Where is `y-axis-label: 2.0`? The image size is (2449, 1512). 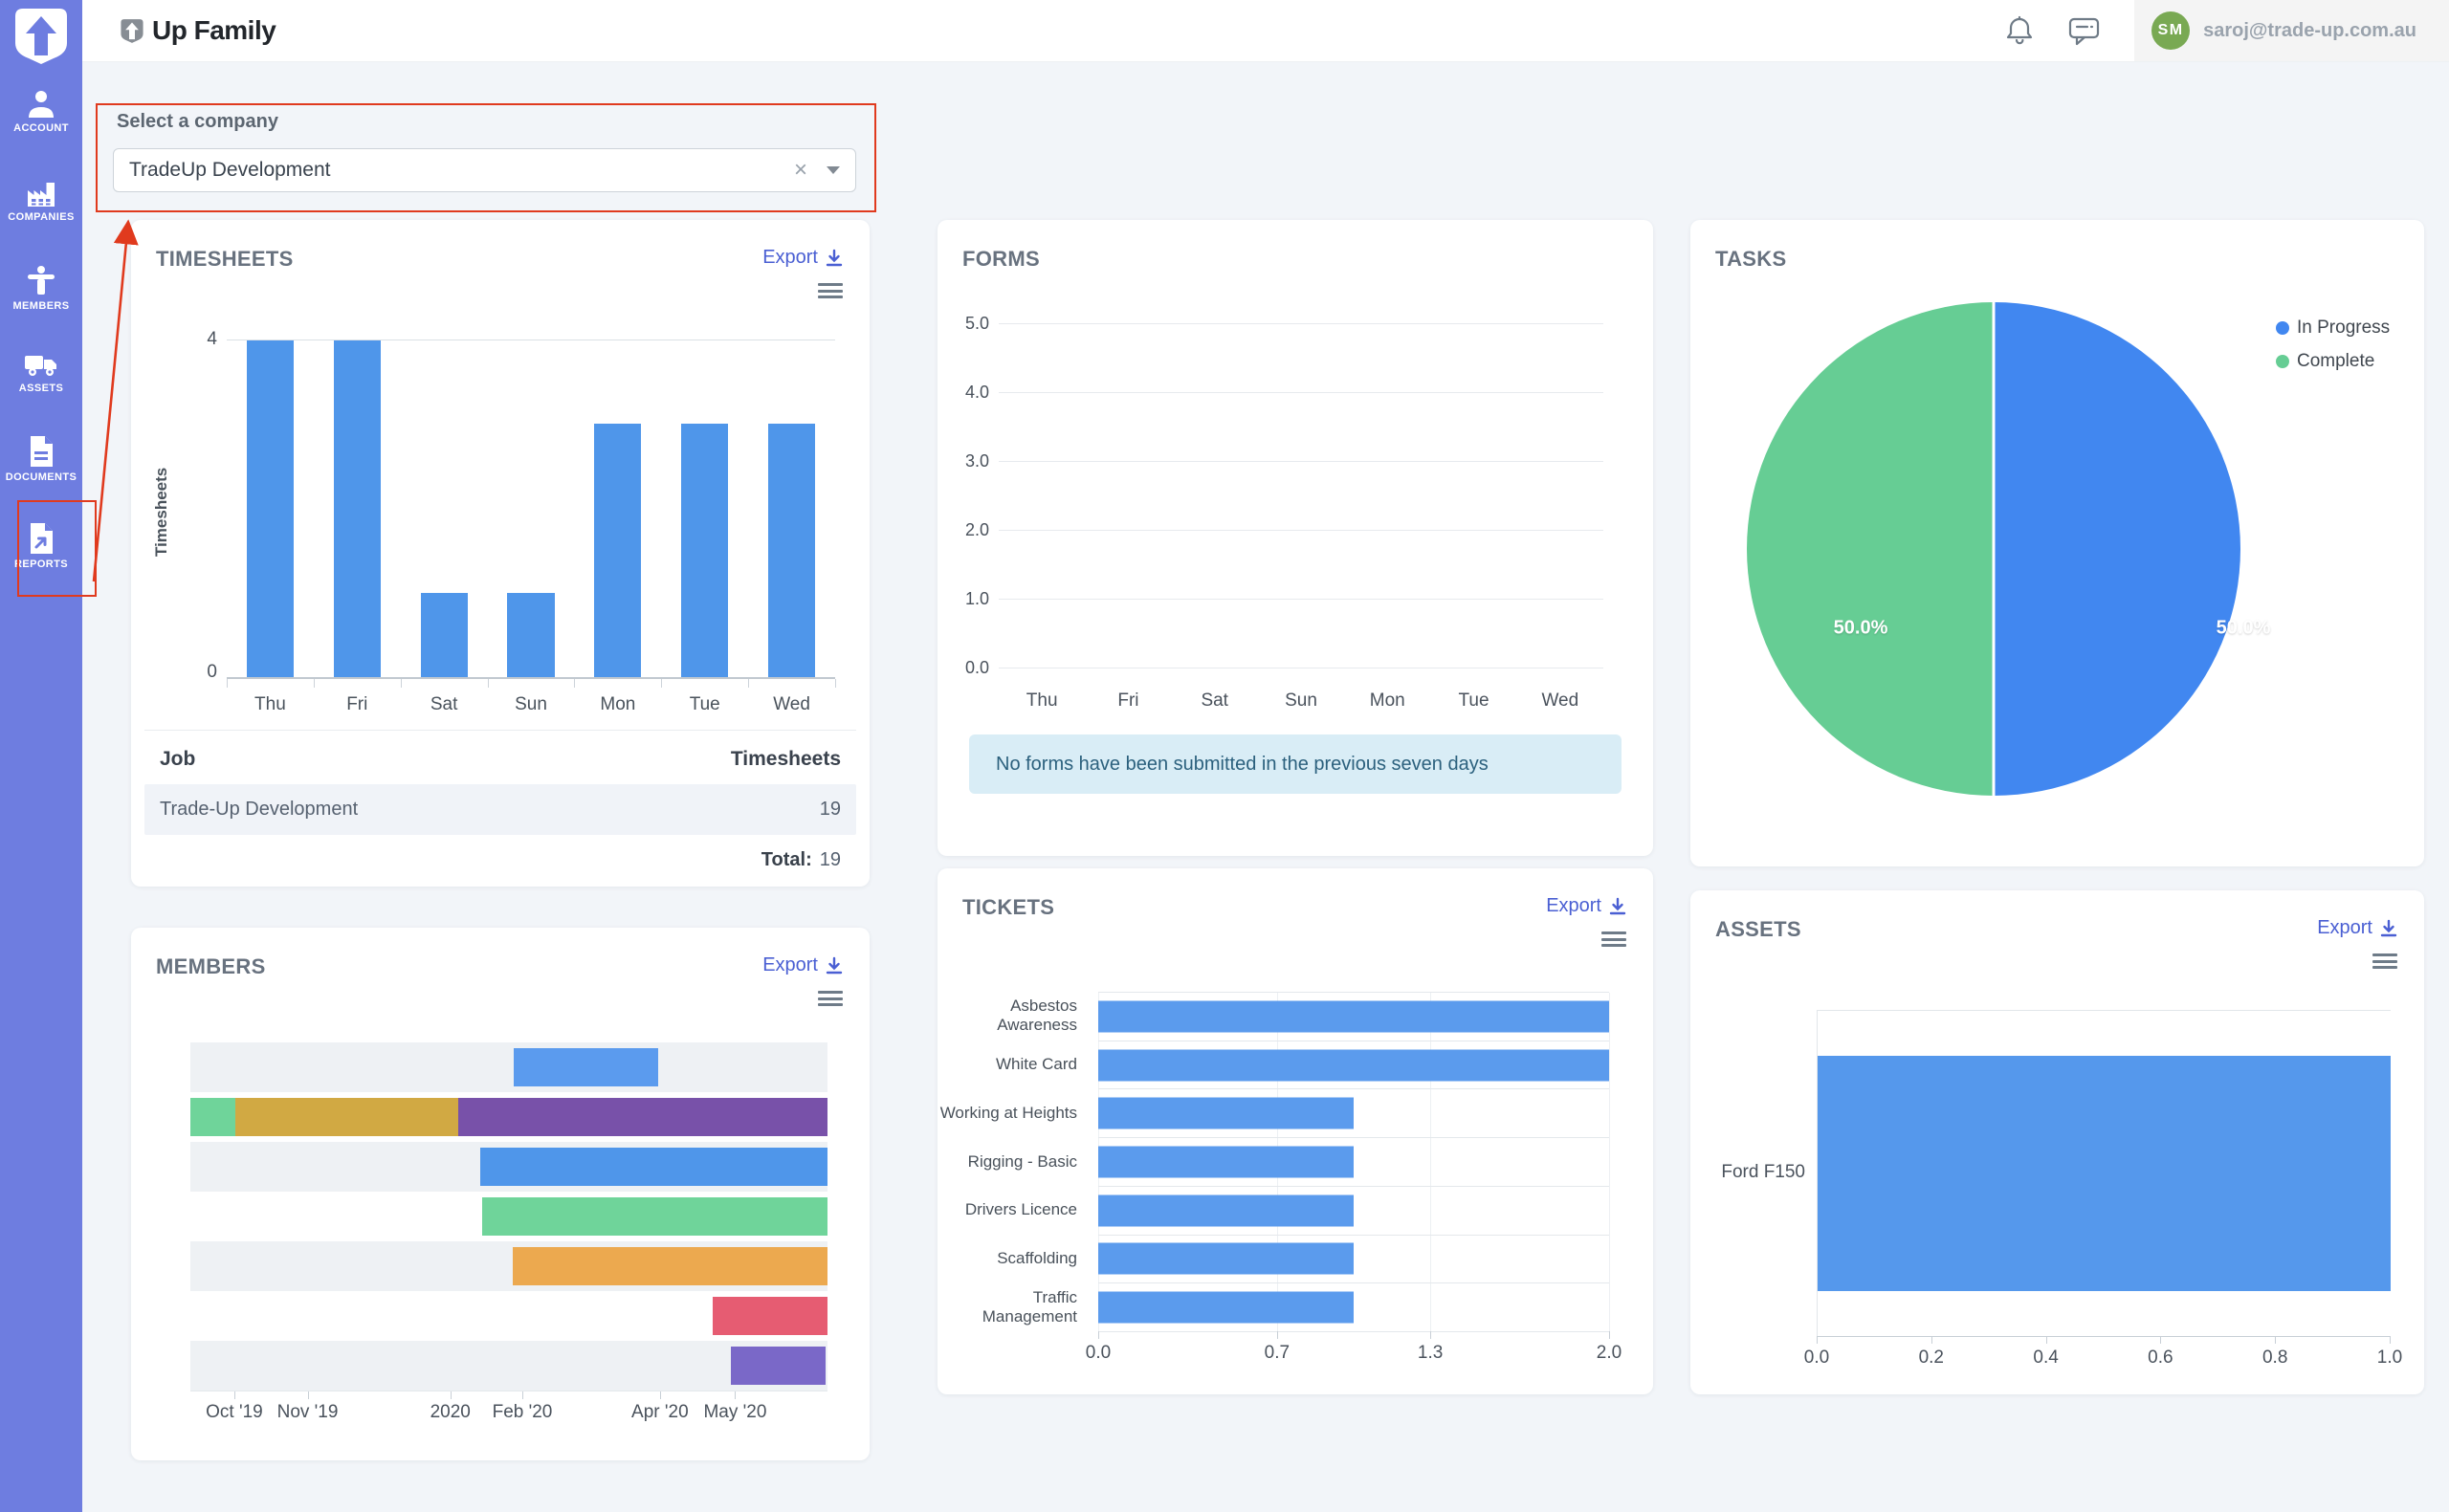 y-axis-label: 2.0 is located at coordinates (977, 529).